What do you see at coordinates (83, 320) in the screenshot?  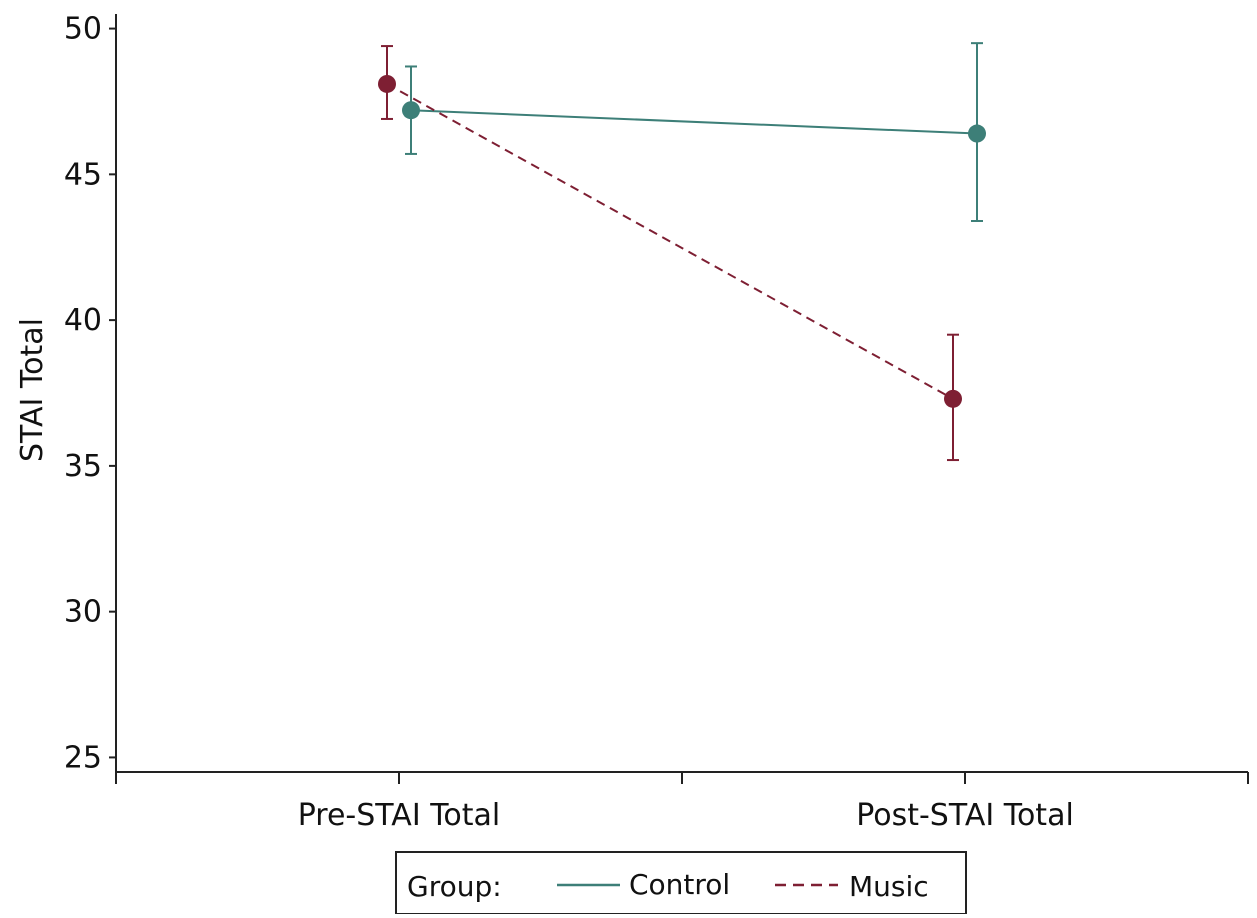 I see `y-tick-label: 40` at bounding box center [83, 320].